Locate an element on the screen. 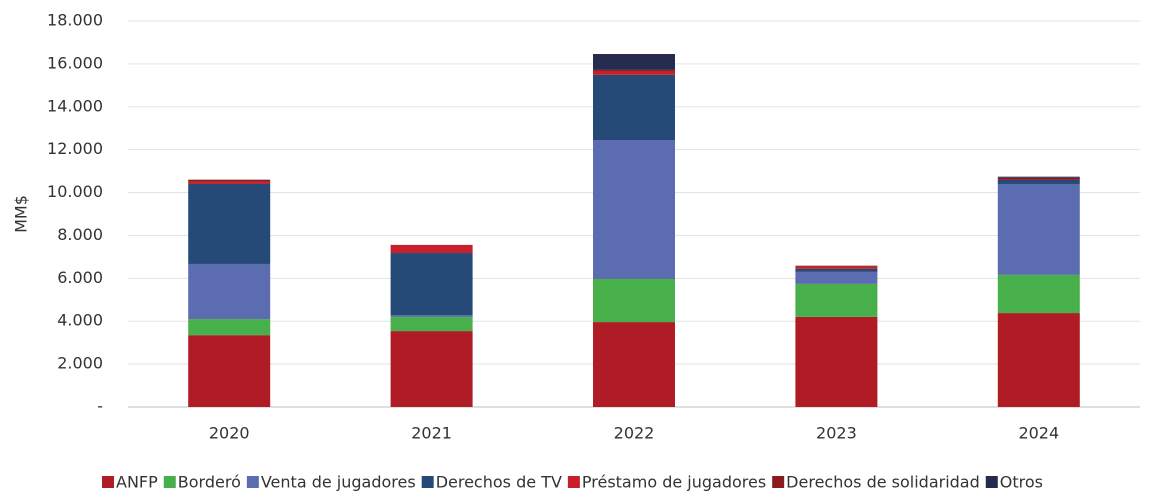 The width and height of the screenshot is (1151, 496). legend-label: Derechos de solidaridad is located at coordinates (883, 482).